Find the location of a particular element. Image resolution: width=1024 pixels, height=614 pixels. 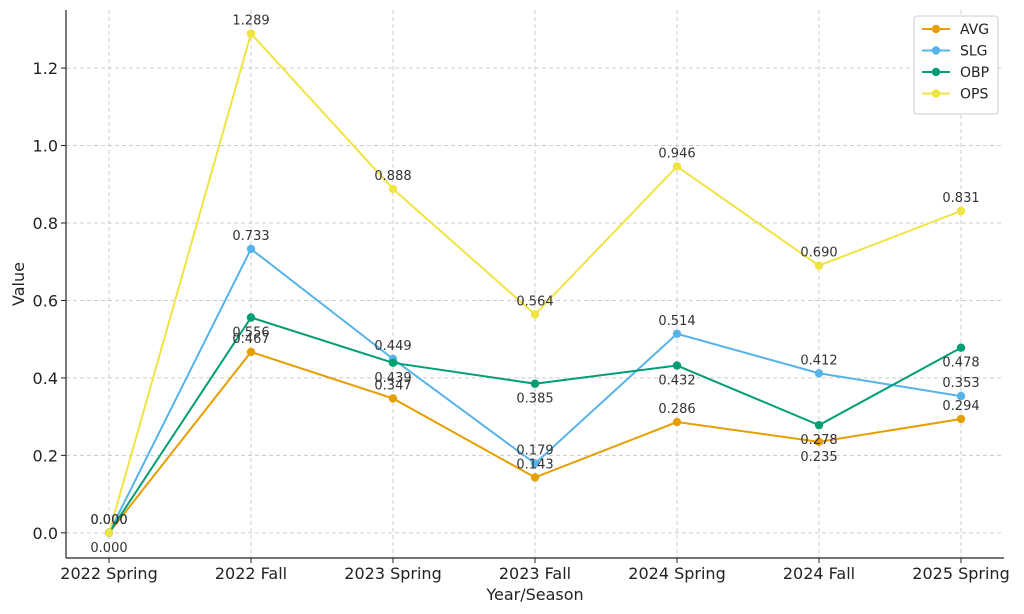

data-label-ops: 0.831 is located at coordinates (960, 198).